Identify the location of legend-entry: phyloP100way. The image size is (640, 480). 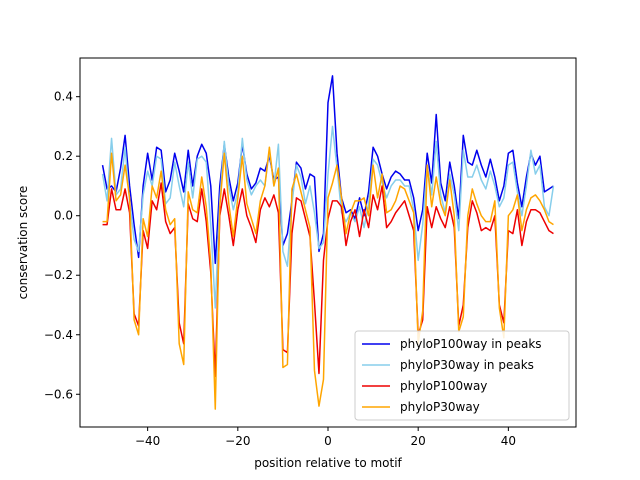
(443, 386).